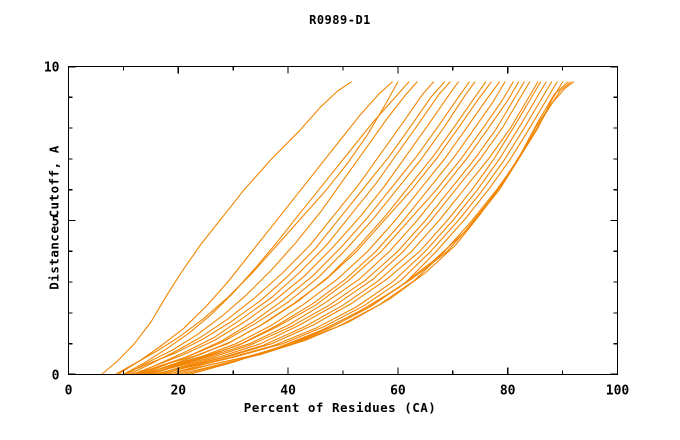  What do you see at coordinates (52, 68) in the screenshot?
I see `y-tick-label: 10` at bounding box center [52, 68].